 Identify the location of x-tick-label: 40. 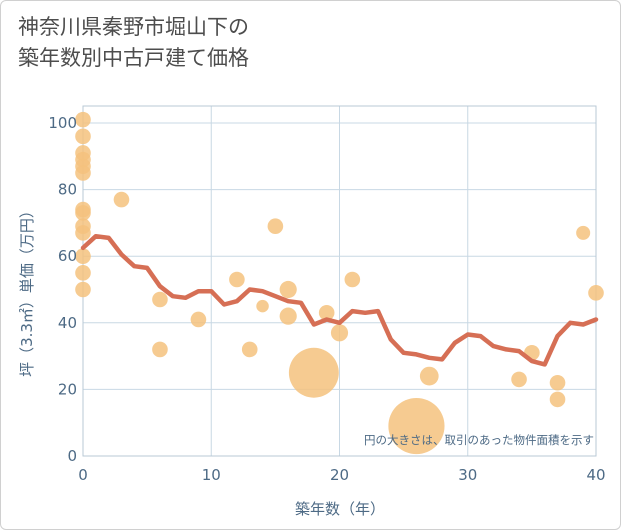
(595, 475).